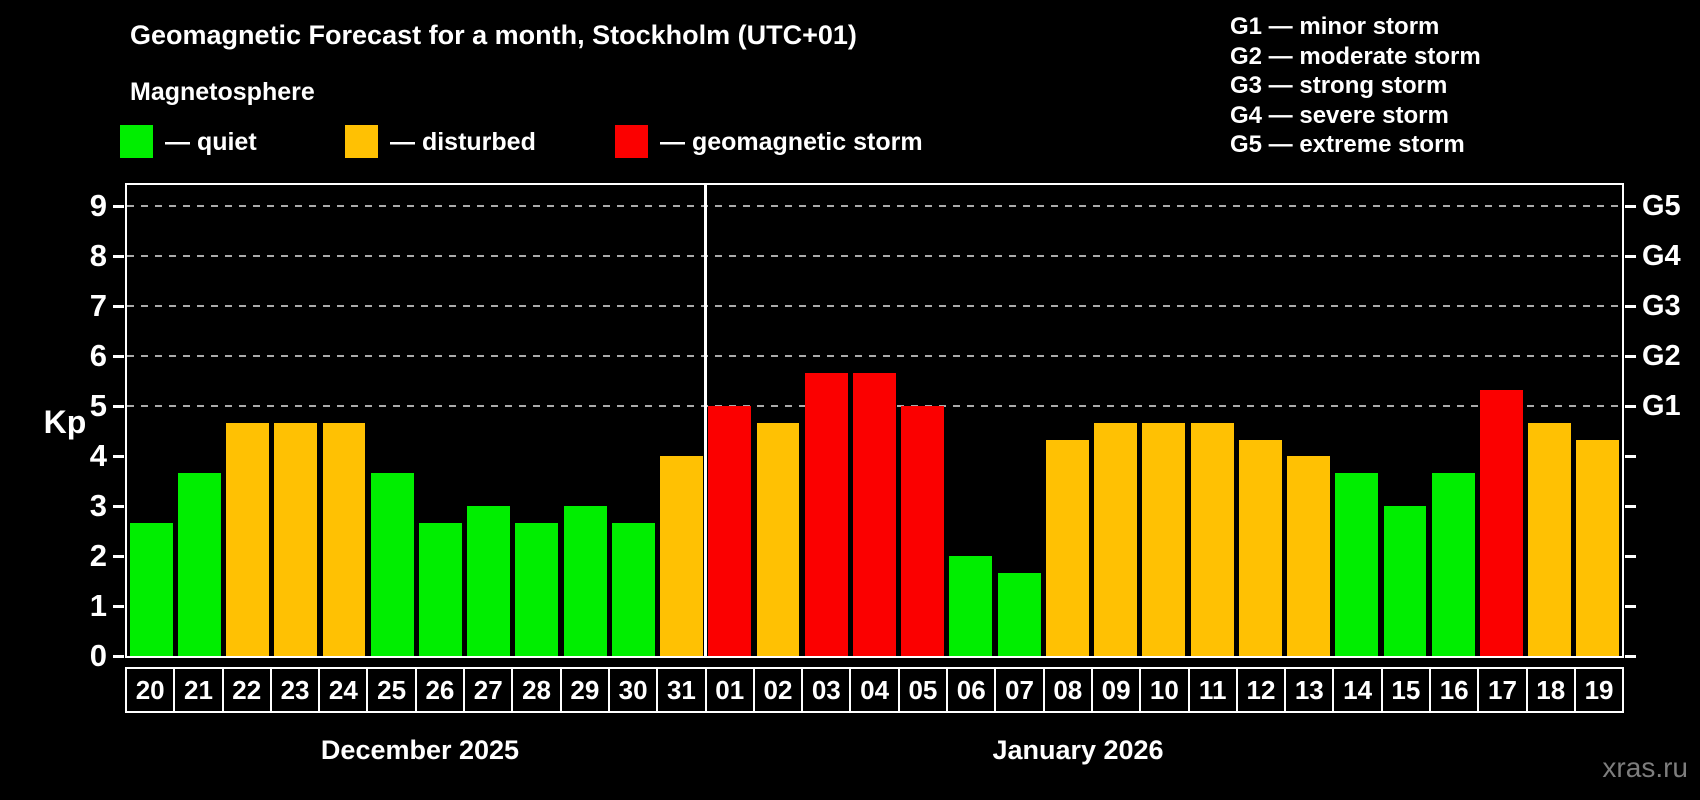 The image size is (1700, 800). Describe the element at coordinates (1455, 690) in the screenshot. I see `day-label-16: 16` at that location.